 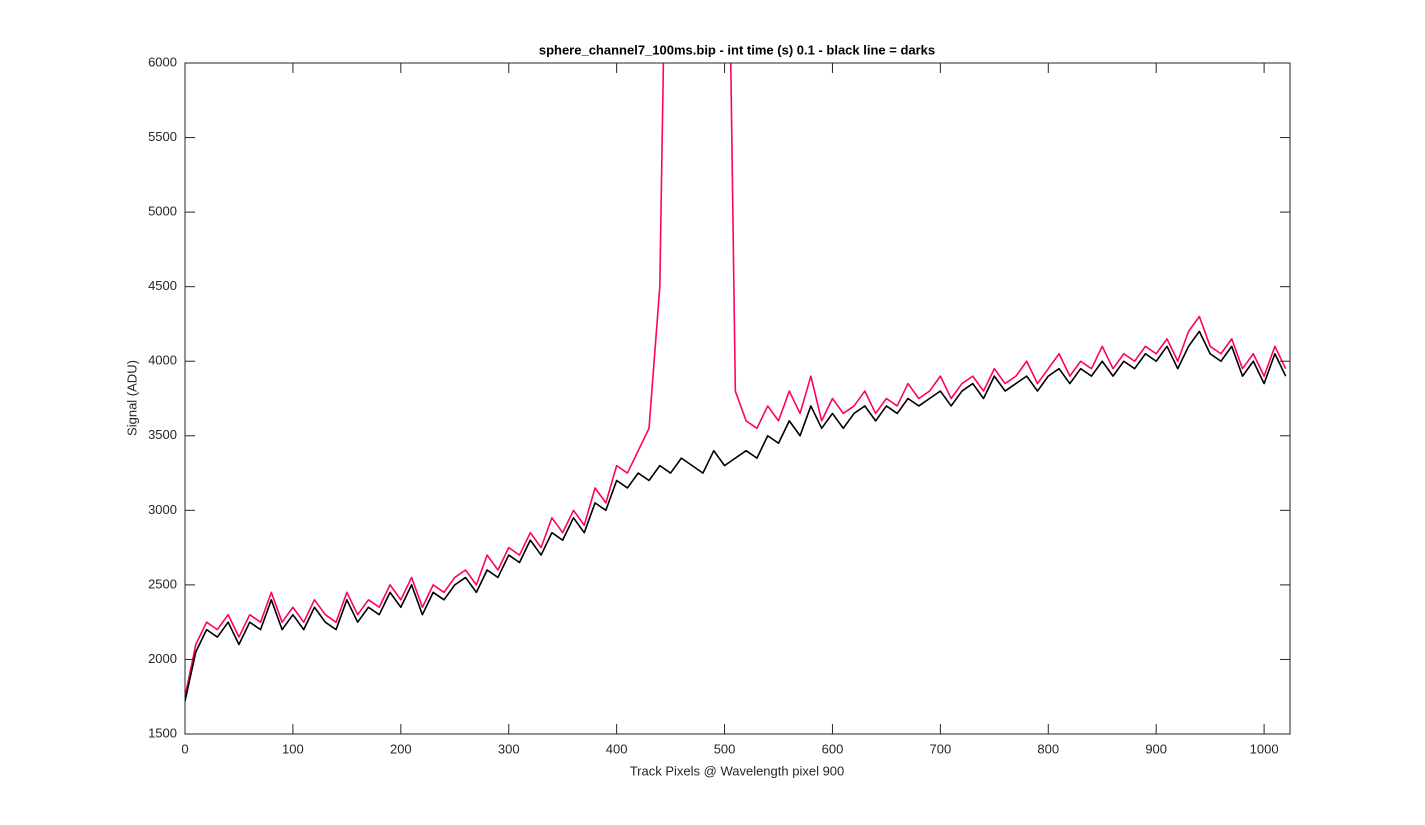 I want to click on y-tick-label: 5500, so click(x=162, y=136).